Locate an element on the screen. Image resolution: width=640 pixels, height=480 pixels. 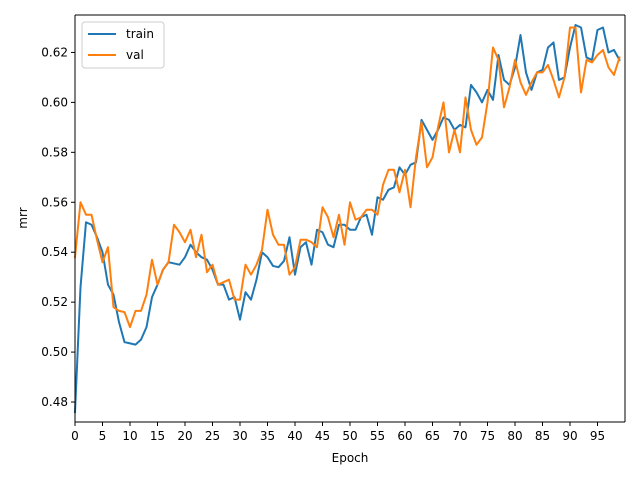
x-tick-label: 40 is located at coordinates (294, 436).